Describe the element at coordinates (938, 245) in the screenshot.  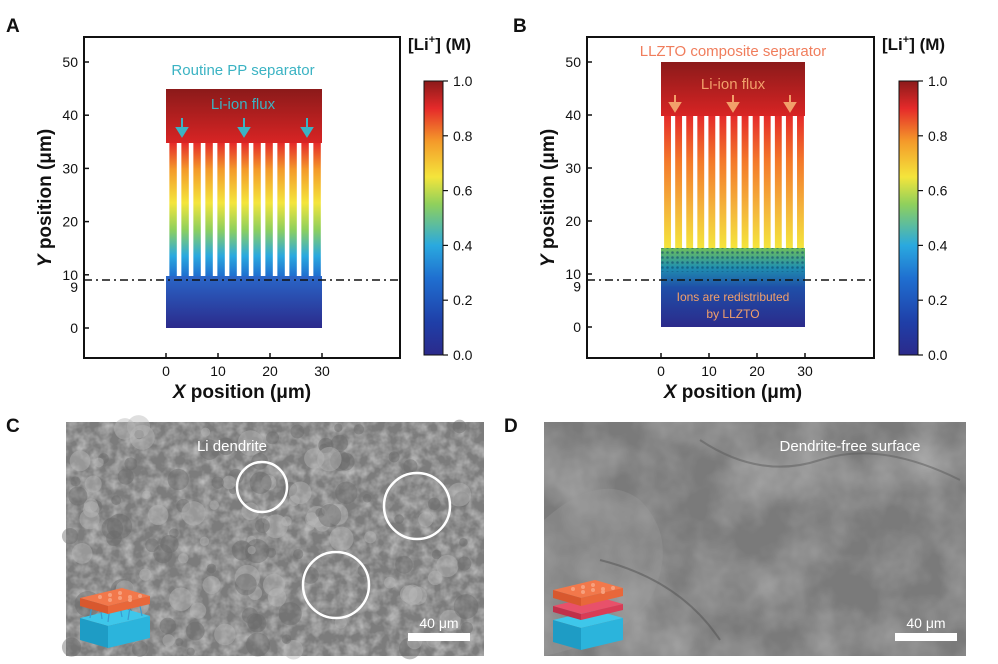
I see `colorbar-tick-label: 0.4` at that location.